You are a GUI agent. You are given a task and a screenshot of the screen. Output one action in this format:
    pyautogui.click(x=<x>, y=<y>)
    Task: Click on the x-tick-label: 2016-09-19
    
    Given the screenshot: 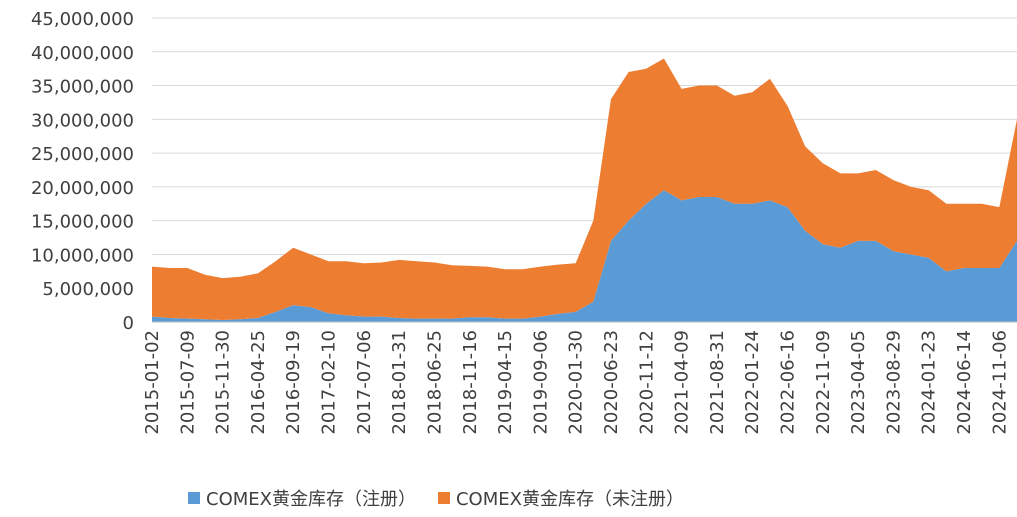 What is the action you would take?
    pyautogui.click(x=293, y=382)
    